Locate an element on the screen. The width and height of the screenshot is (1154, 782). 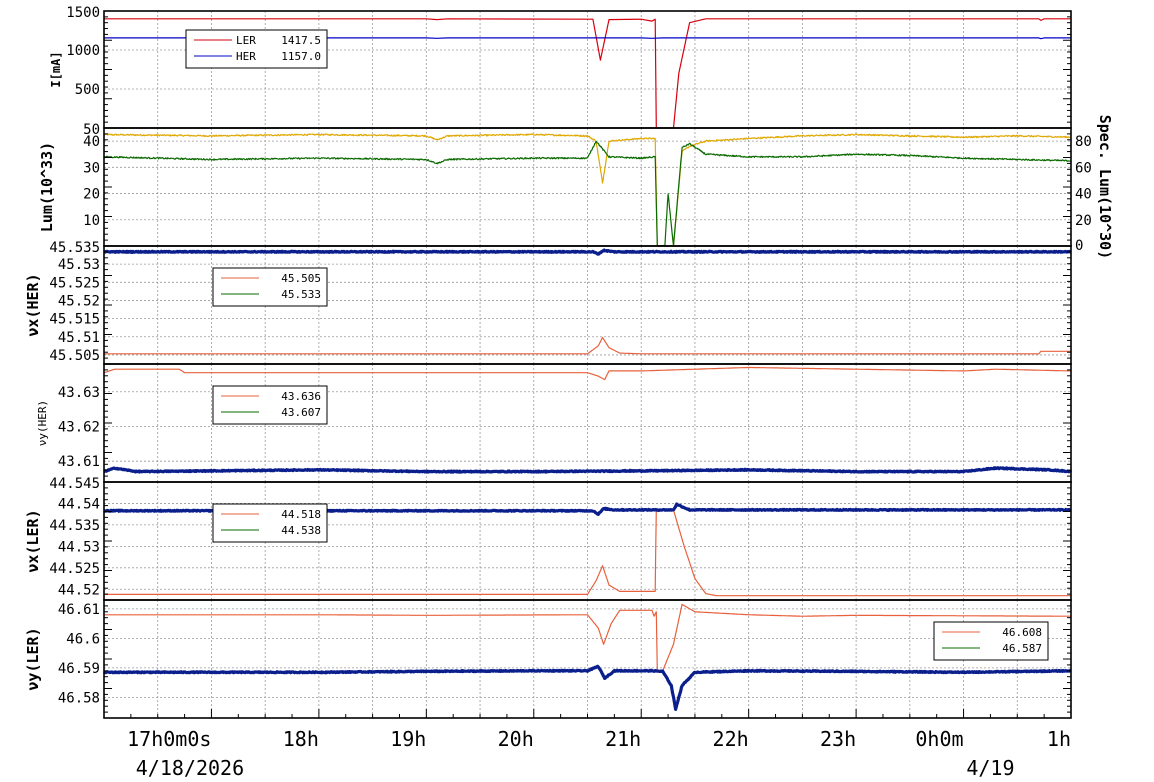
y-tick-label: 10 is located at coordinates (91, 221).